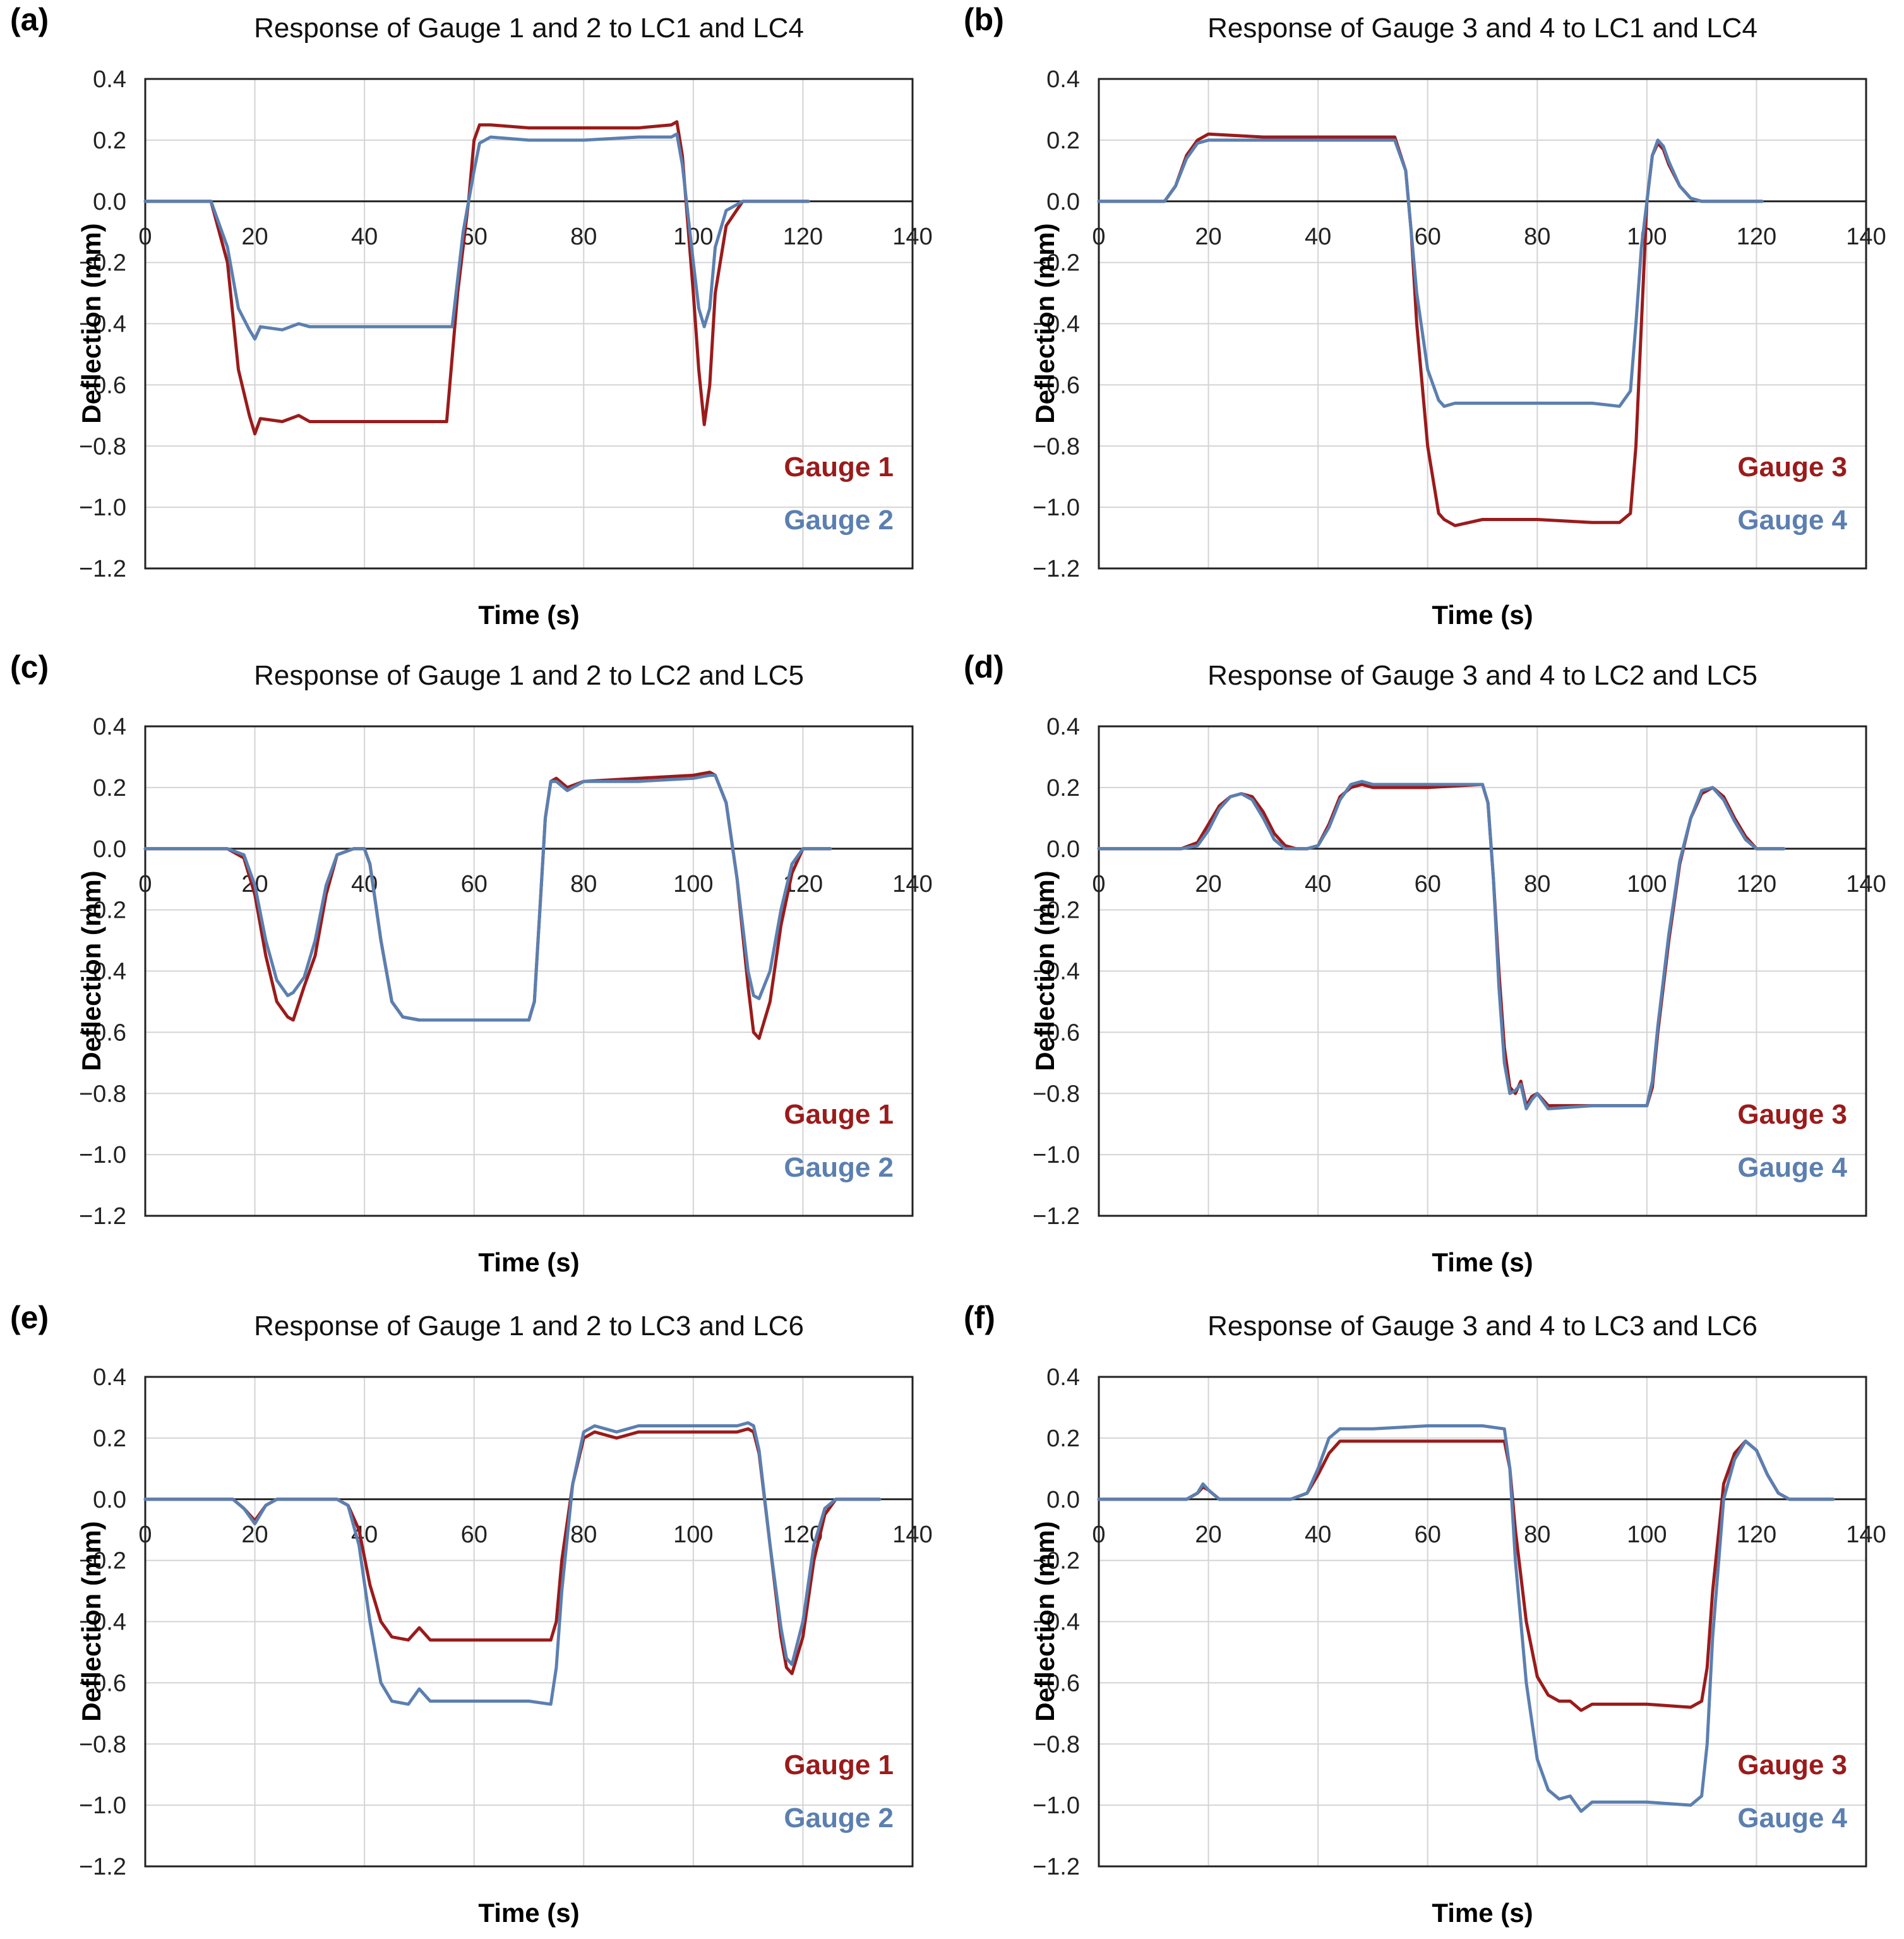 This screenshot has height=1939, width=1904. Describe the element at coordinates (1482, 28) in the screenshot. I see `chart-title: Response of Gauge 3 and 4 to LC1 and LC4` at that location.